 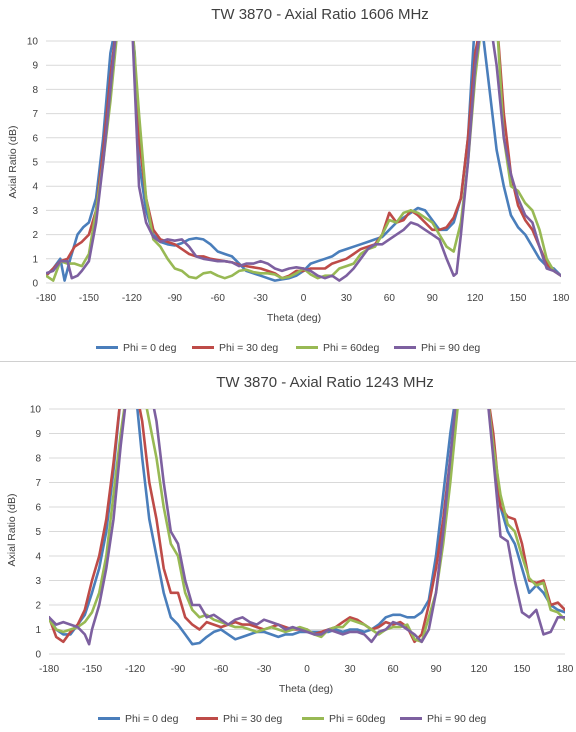 I want to click on chart-title: TW 3870 - Axial Ratio 1243 MHz, so click(x=325, y=382).